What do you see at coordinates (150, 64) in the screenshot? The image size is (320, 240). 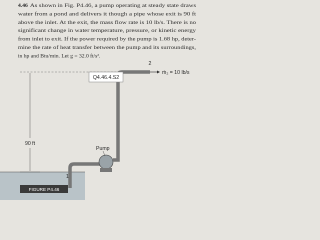 I see `exit-label: 2` at bounding box center [150, 64].